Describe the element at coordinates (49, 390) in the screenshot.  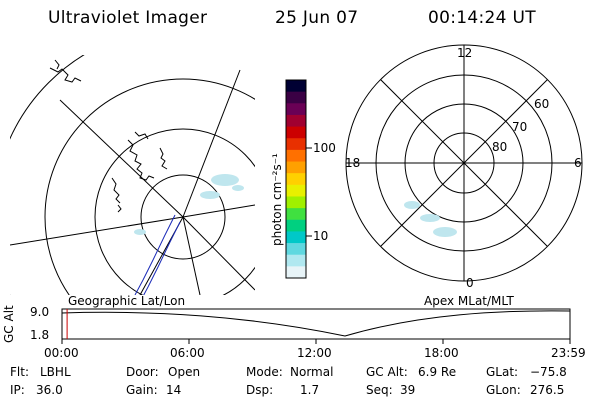
I see `ip-value: 36.0` at that location.